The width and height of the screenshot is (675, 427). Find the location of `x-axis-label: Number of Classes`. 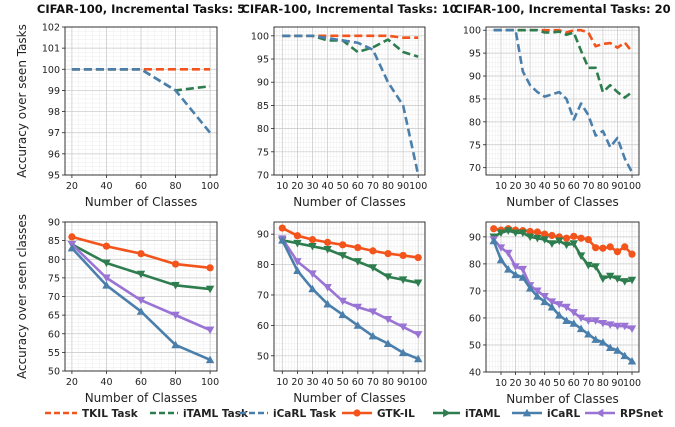

x-axis-label: Number of Classes is located at coordinates (562, 202).